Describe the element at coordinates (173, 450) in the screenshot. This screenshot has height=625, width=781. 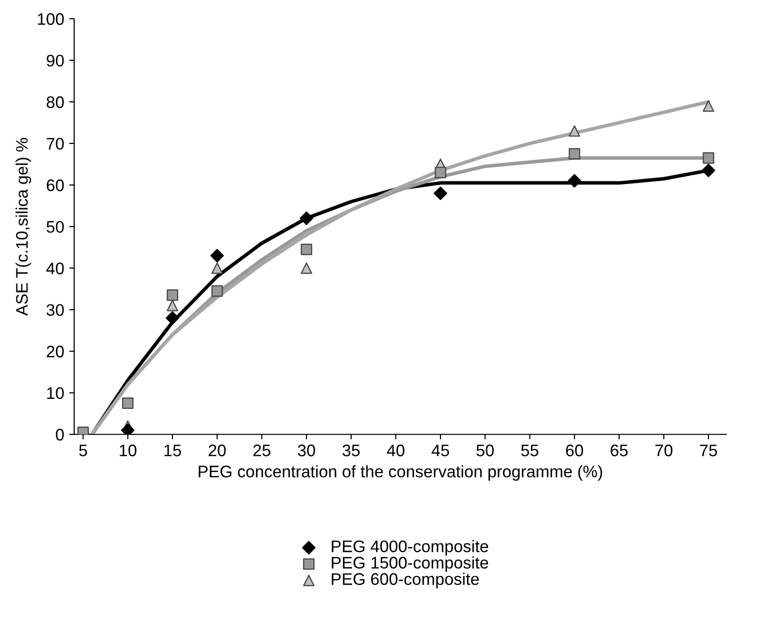
I see `x-tick-label: 15` at that location.